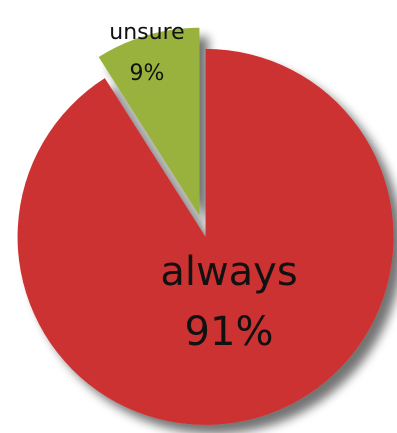 The width and height of the screenshot is (397, 433). Describe the element at coordinates (149, 121) in the screenshot. I see `pie-slice-unsure` at that location.